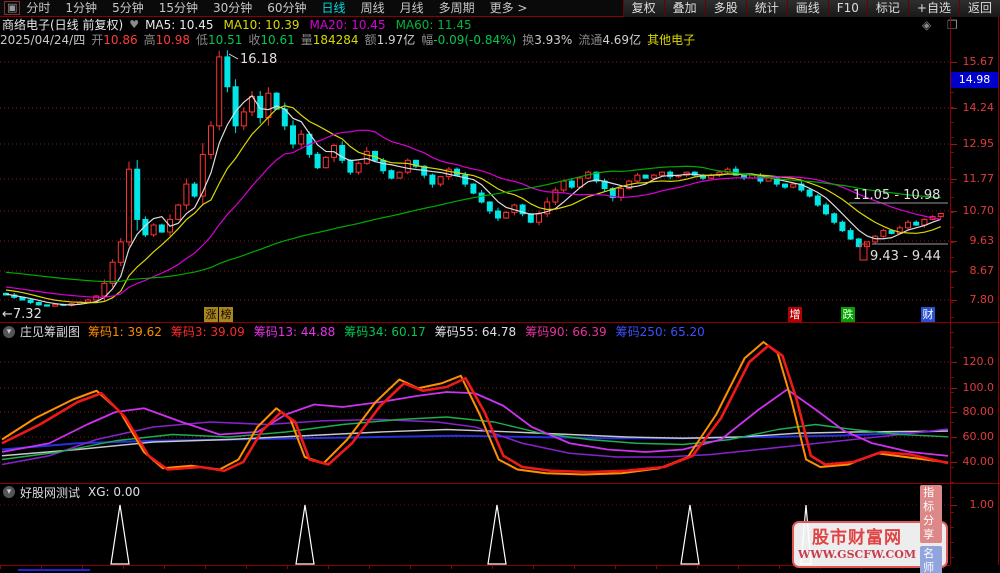 This screenshot has width=1000, height=573. What do you see at coordinates (566, 332) in the screenshot?
I see `chips-legend-item: 筹码90: 66.39` at bounding box center [566, 332].